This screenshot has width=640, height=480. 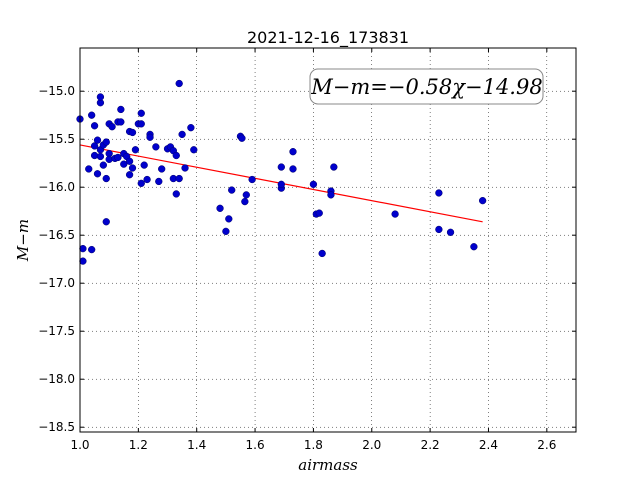 I want to click on x-tick-label: 1.4, so click(x=196, y=445).